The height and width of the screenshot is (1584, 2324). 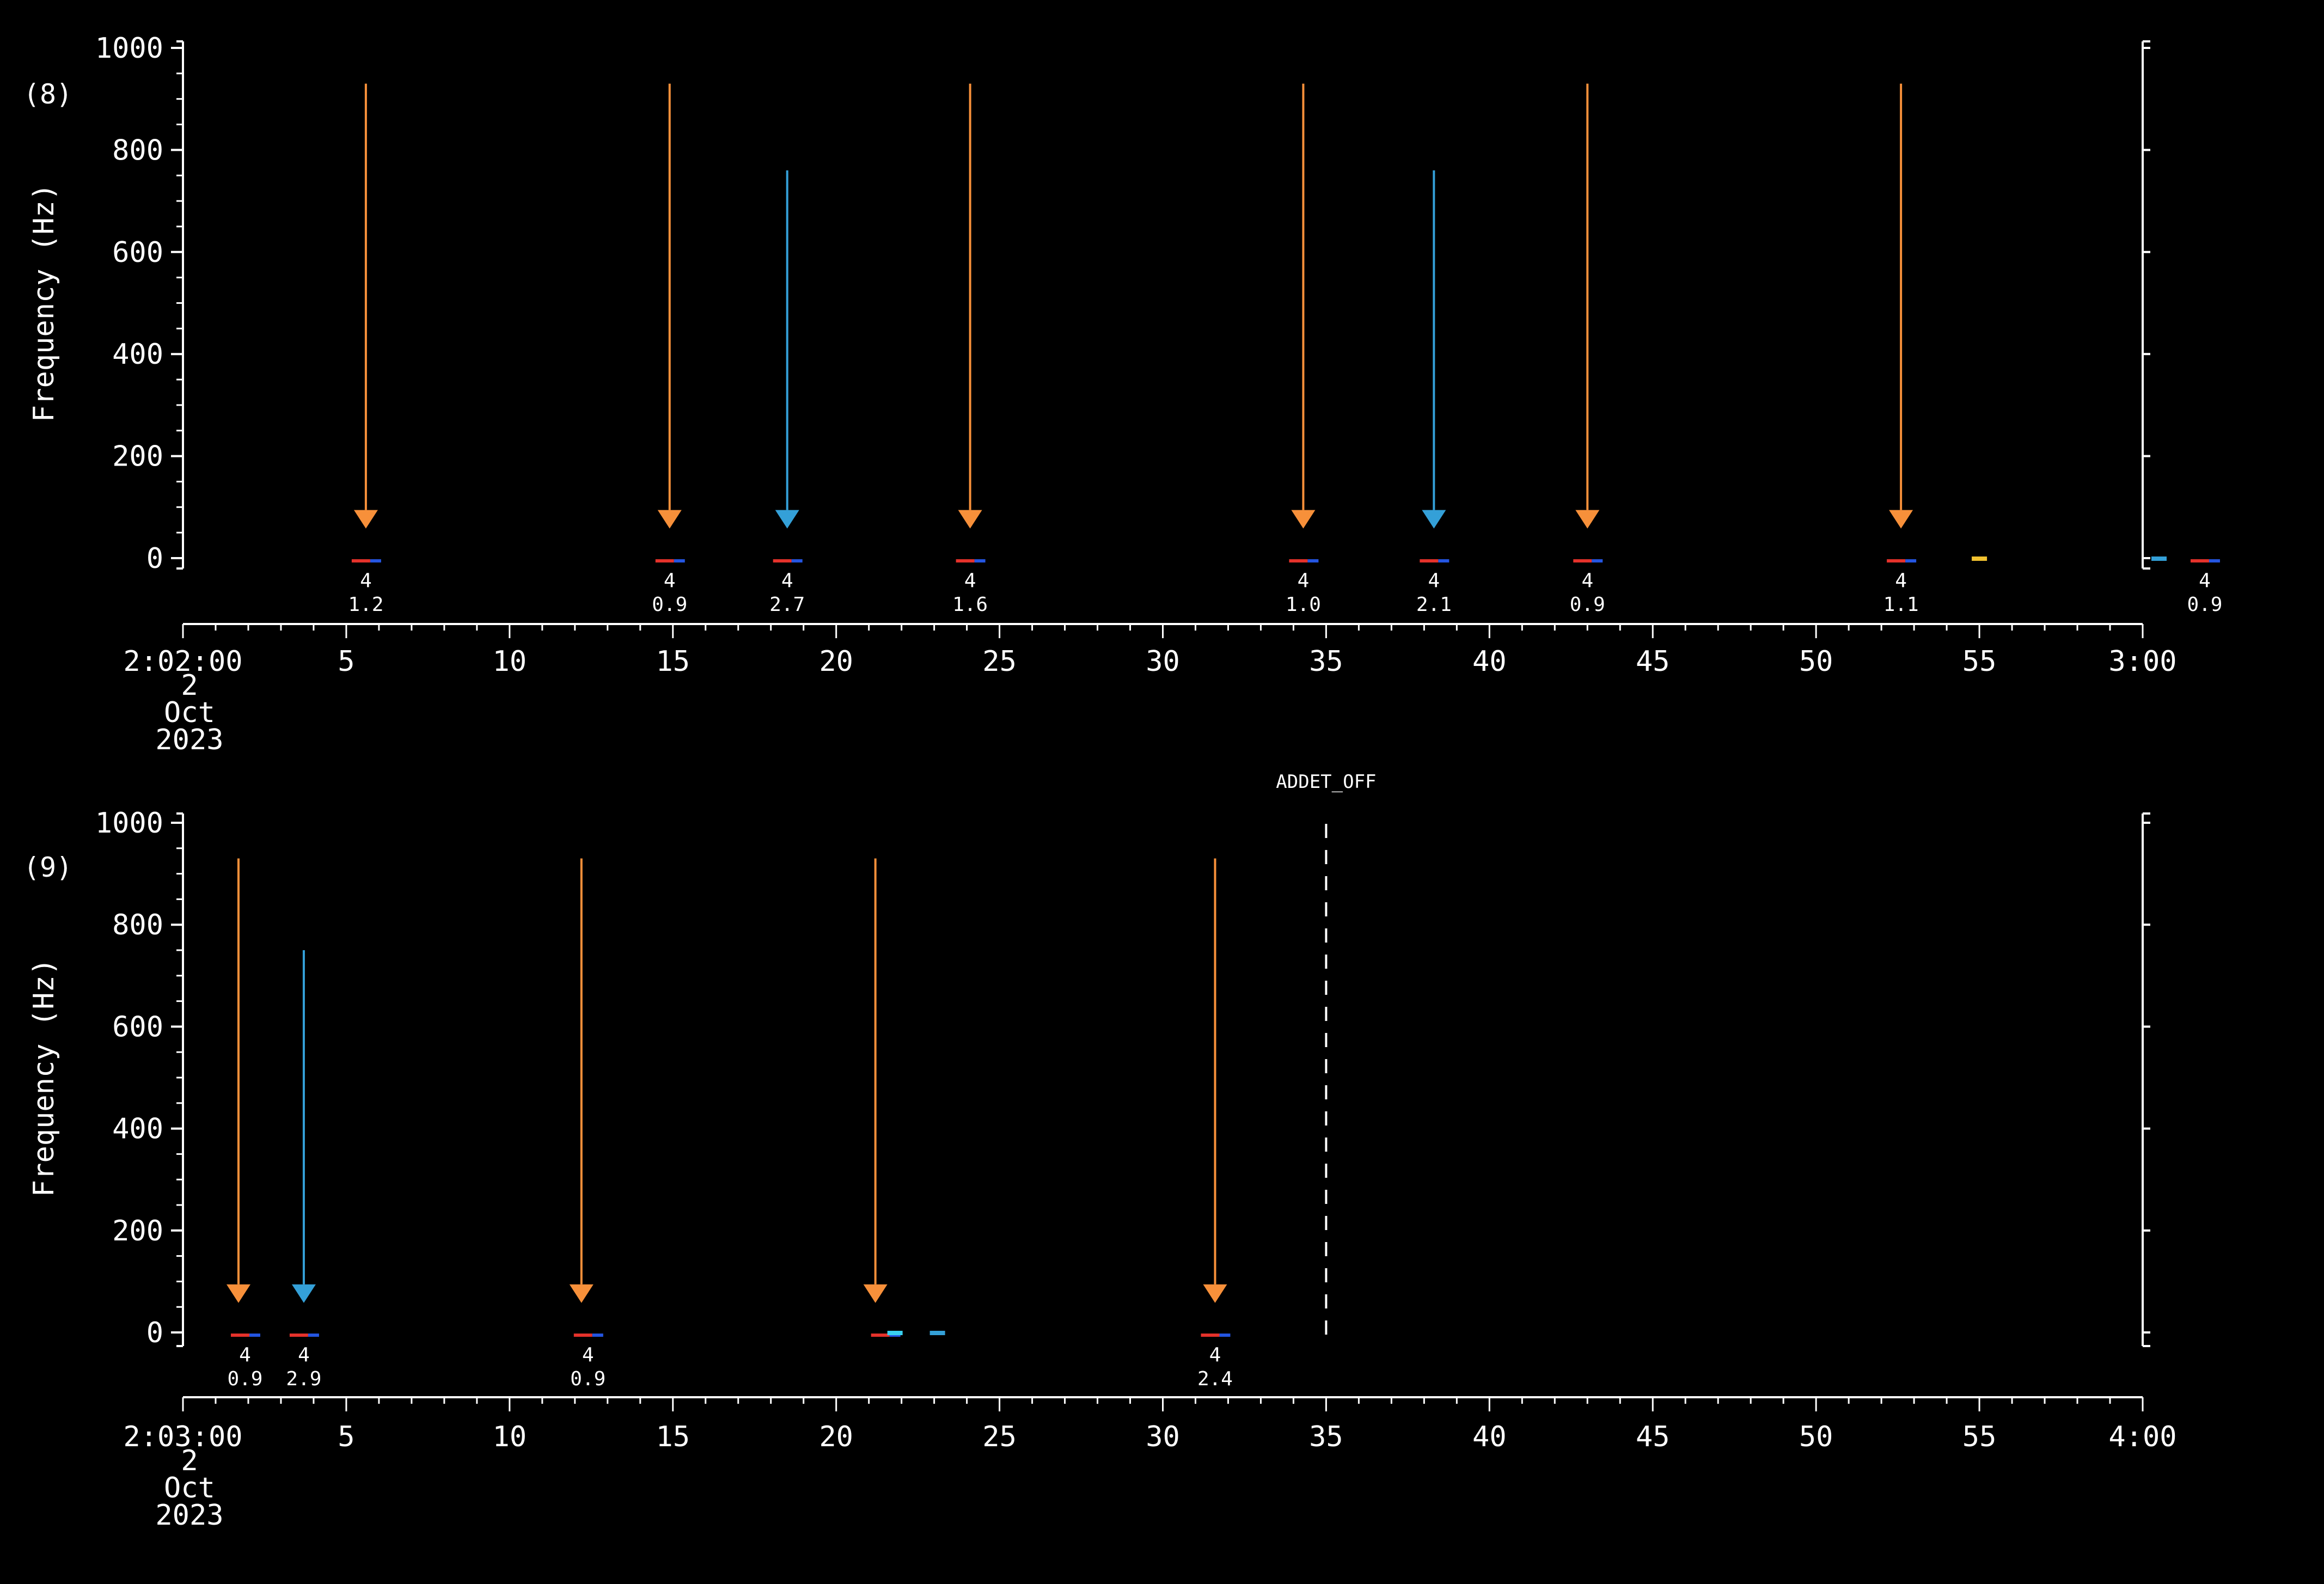 What do you see at coordinates (182, 661) in the screenshot?
I see `x-tick-label: 2:02:00` at bounding box center [182, 661].